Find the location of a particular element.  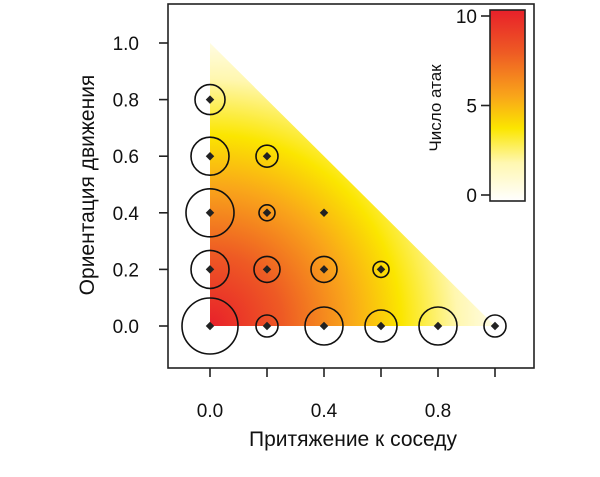

colorbar-tick-label: 5 is located at coordinates (471, 107).